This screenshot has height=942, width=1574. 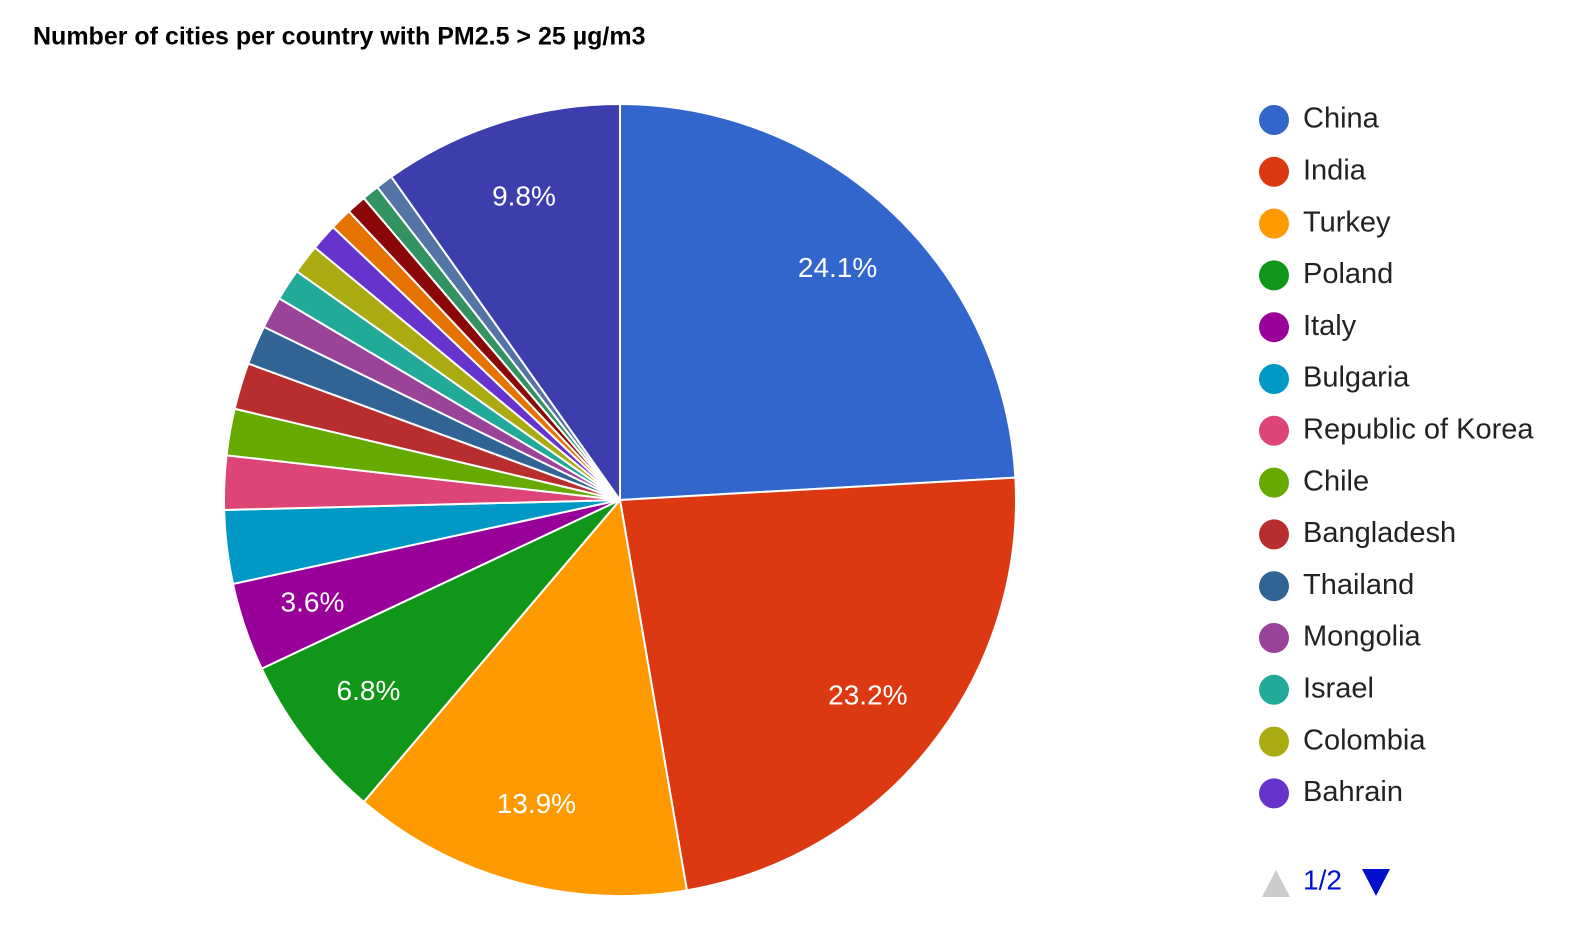 I want to click on slice-label: 3.6%, so click(x=313, y=602).